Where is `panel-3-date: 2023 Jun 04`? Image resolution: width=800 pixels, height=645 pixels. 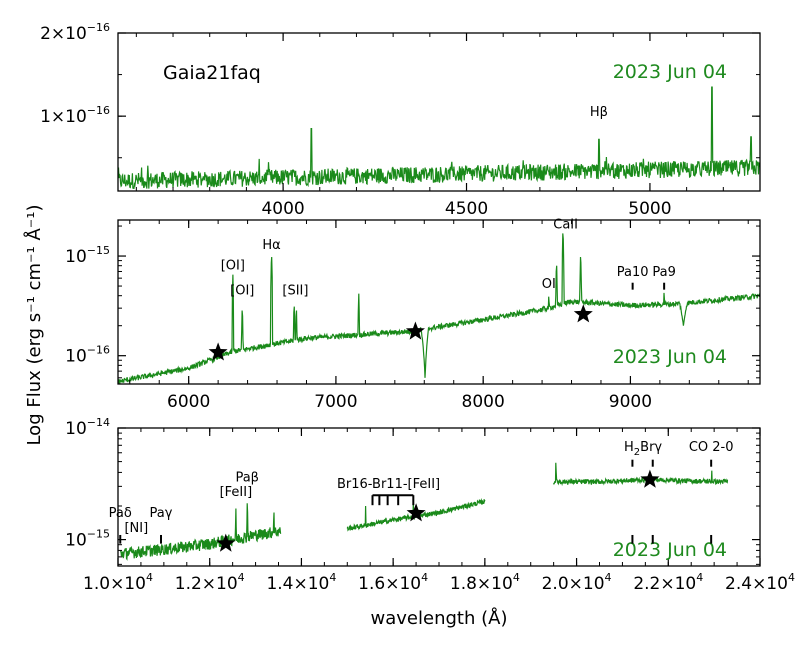
panel-3-date: 2023 Jun 04 is located at coordinates (670, 550).